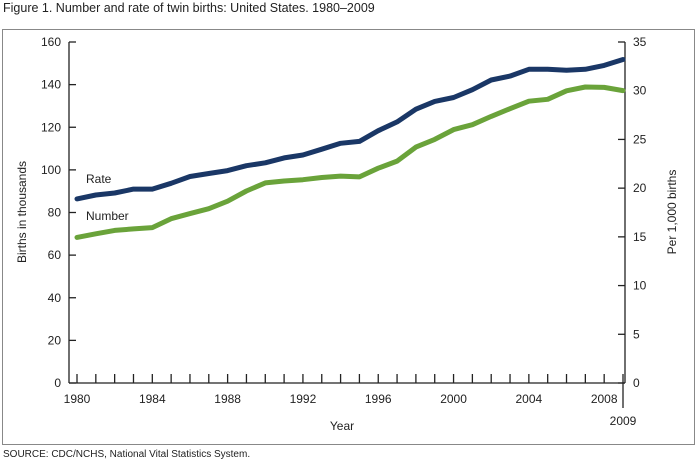  Describe the element at coordinates (529, 399) in the screenshot. I see `x-tick-label: 2004` at that location.